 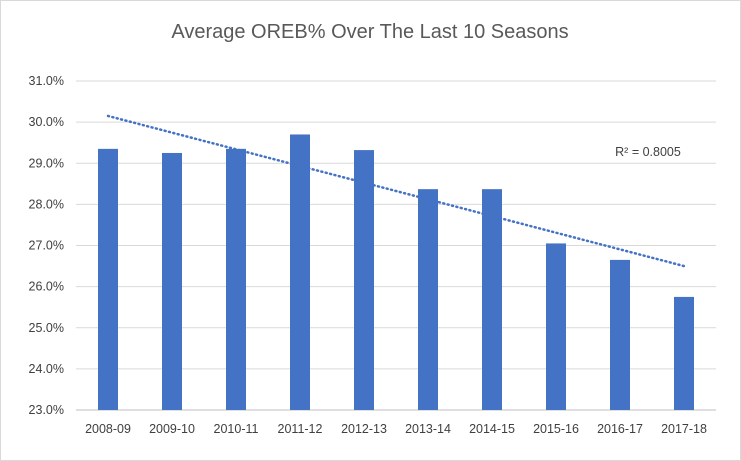 What do you see at coordinates (236, 429) in the screenshot?
I see `x-tick-label: 2010-11` at bounding box center [236, 429].